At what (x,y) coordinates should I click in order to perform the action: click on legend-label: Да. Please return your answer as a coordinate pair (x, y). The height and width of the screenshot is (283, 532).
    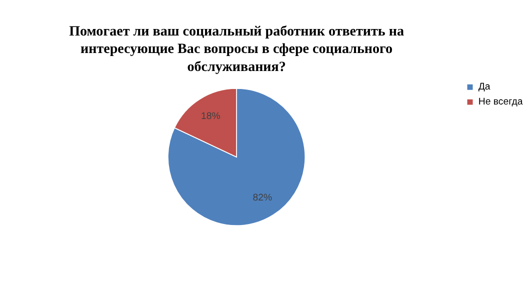
    Looking at the image, I should click on (484, 87).